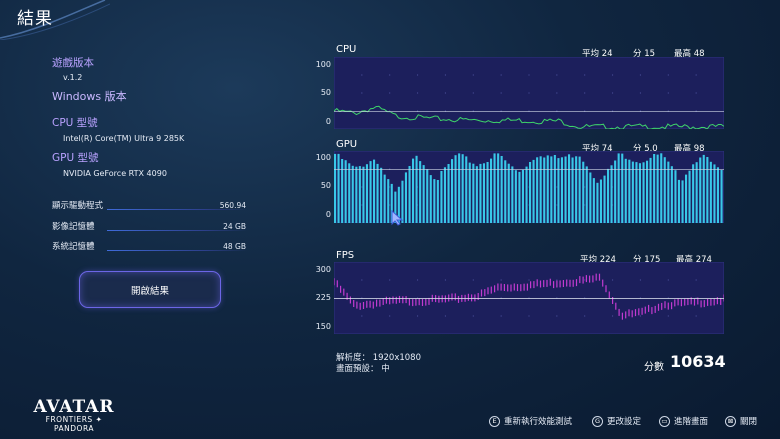  Describe the element at coordinates (323, 64) in the screenshot. I see `cpu-ytick: 100` at that location.